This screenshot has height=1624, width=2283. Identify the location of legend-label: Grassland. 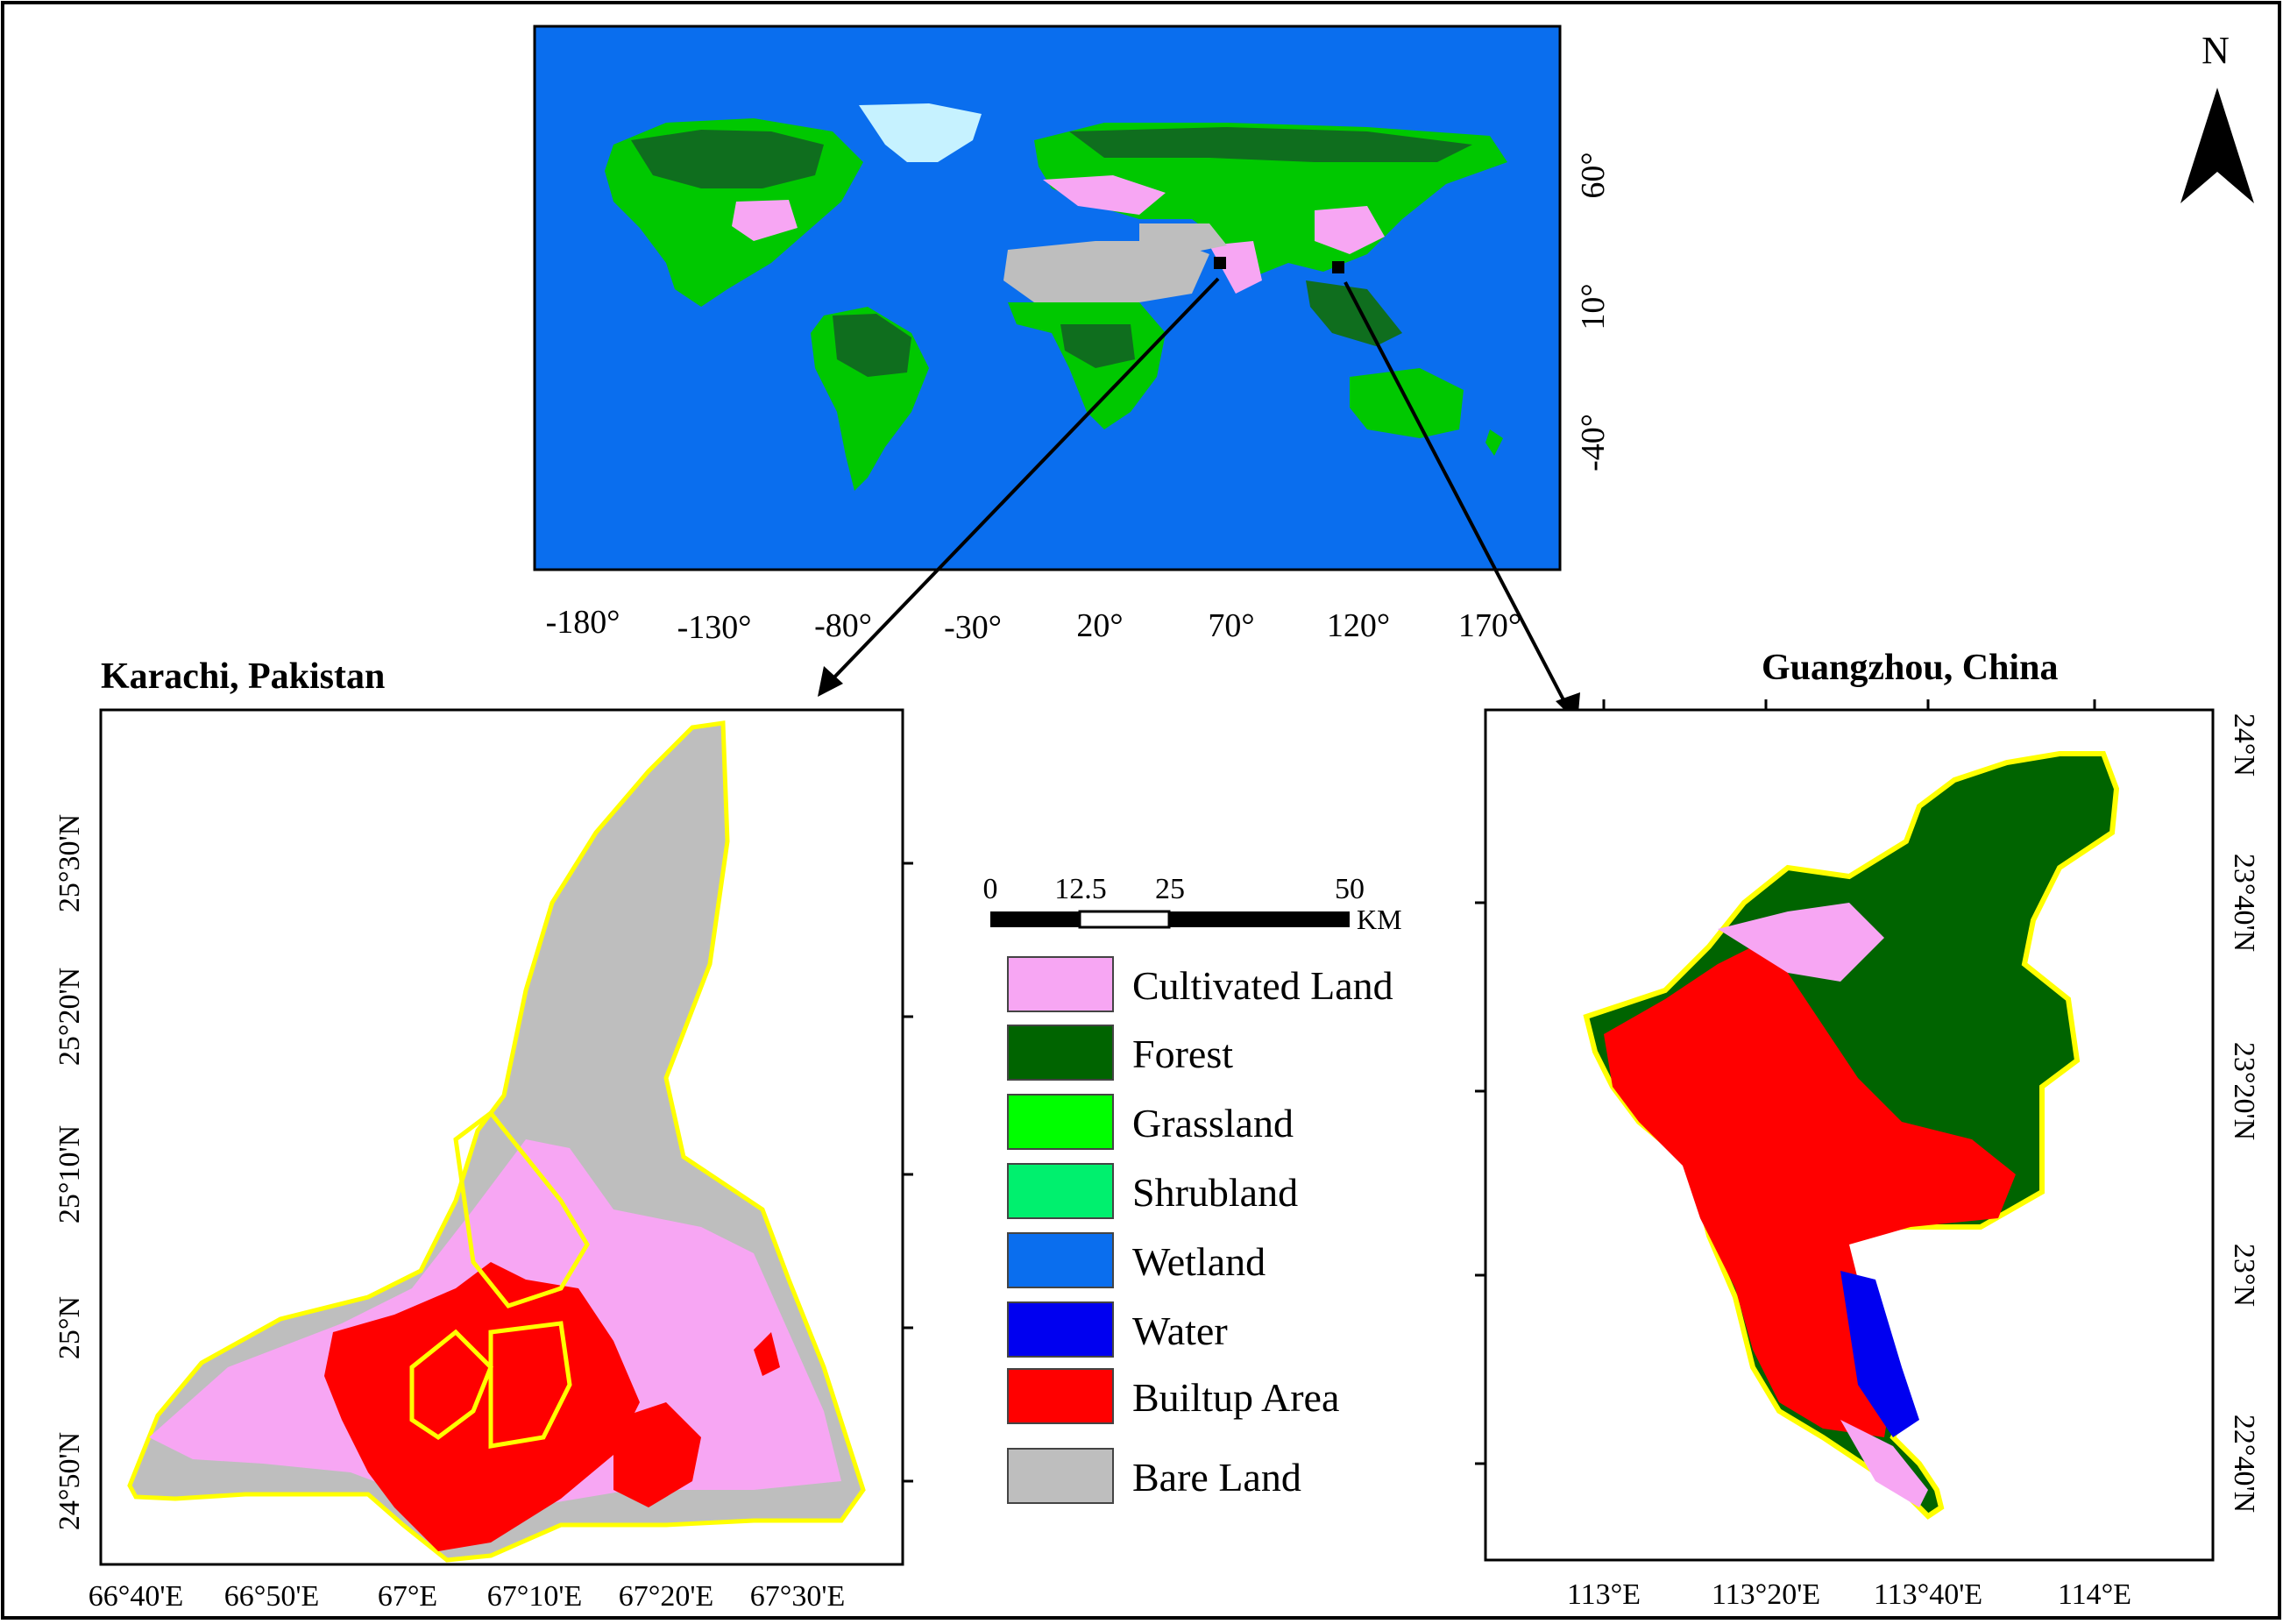
(1213, 1123).